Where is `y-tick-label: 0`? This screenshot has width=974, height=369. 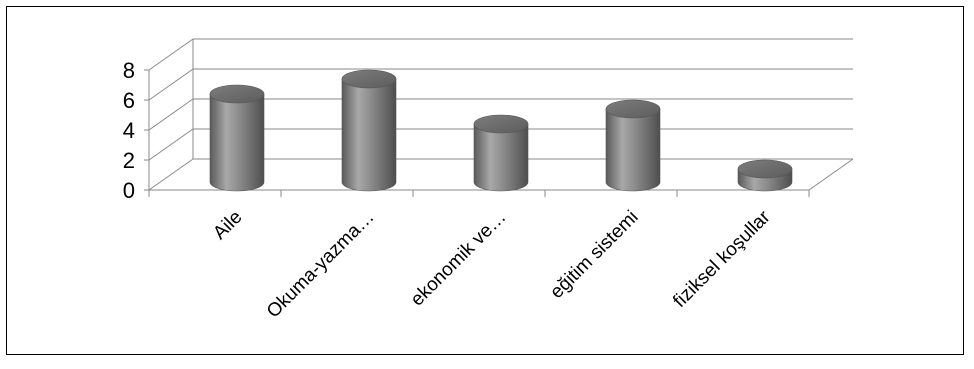
y-tick-label: 0 is located at coordinates (129, 190).